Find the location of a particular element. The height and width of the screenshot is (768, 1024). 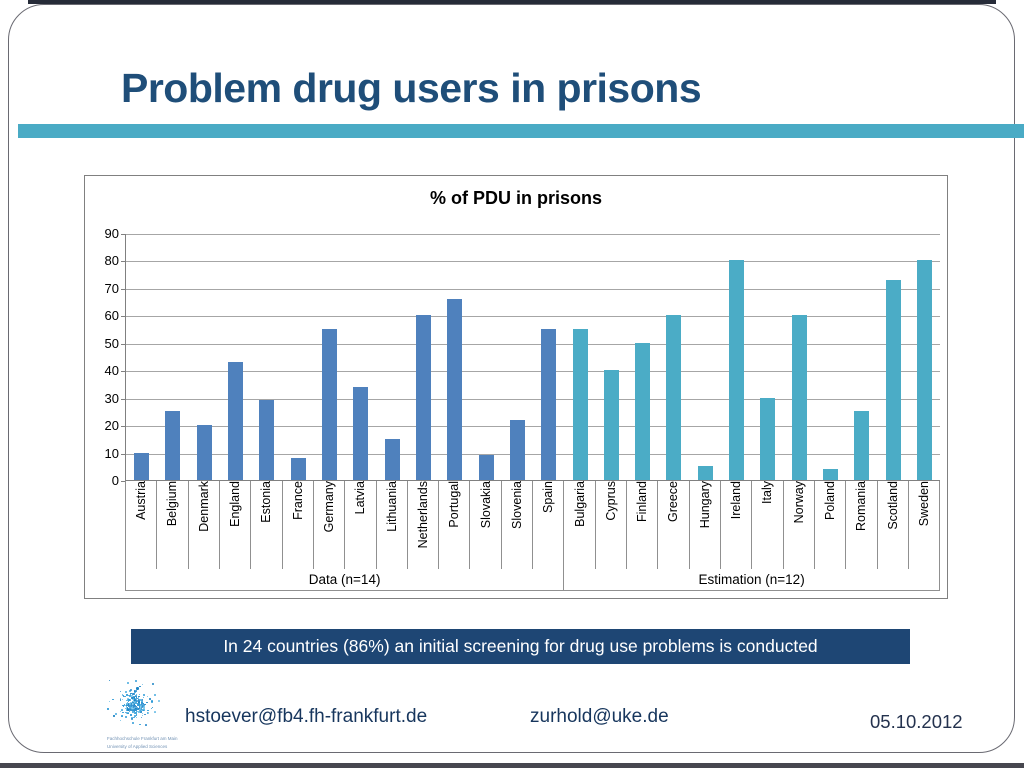

x-label-lithuania: Lithuania is located at coordinates (391, 506).